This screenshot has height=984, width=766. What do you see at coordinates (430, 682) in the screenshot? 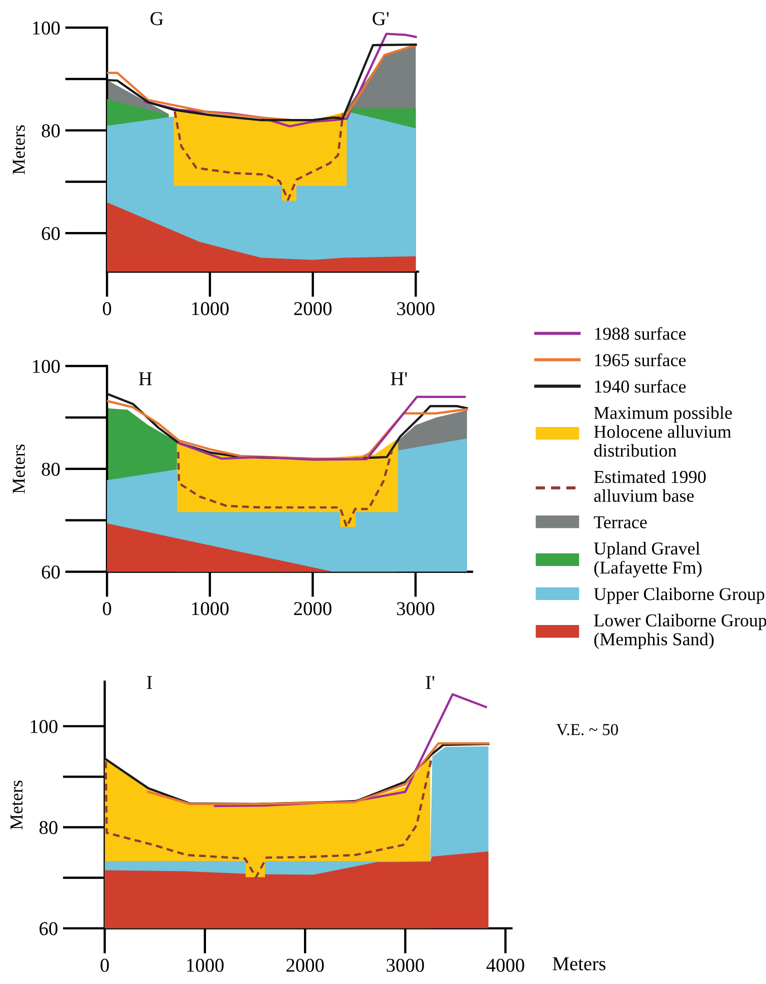
I see `annotation: I'` at bounding box center [430, 682].